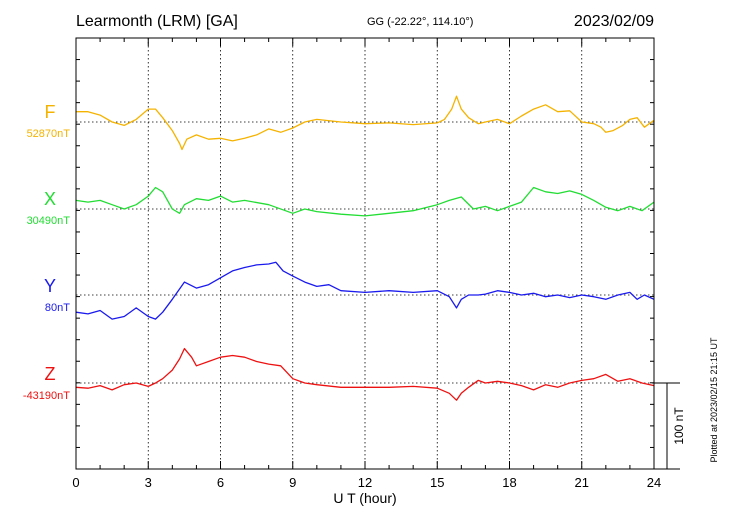 This screenshot has width=730, height=520. I want to click on series-line-y, so click(365, 290).